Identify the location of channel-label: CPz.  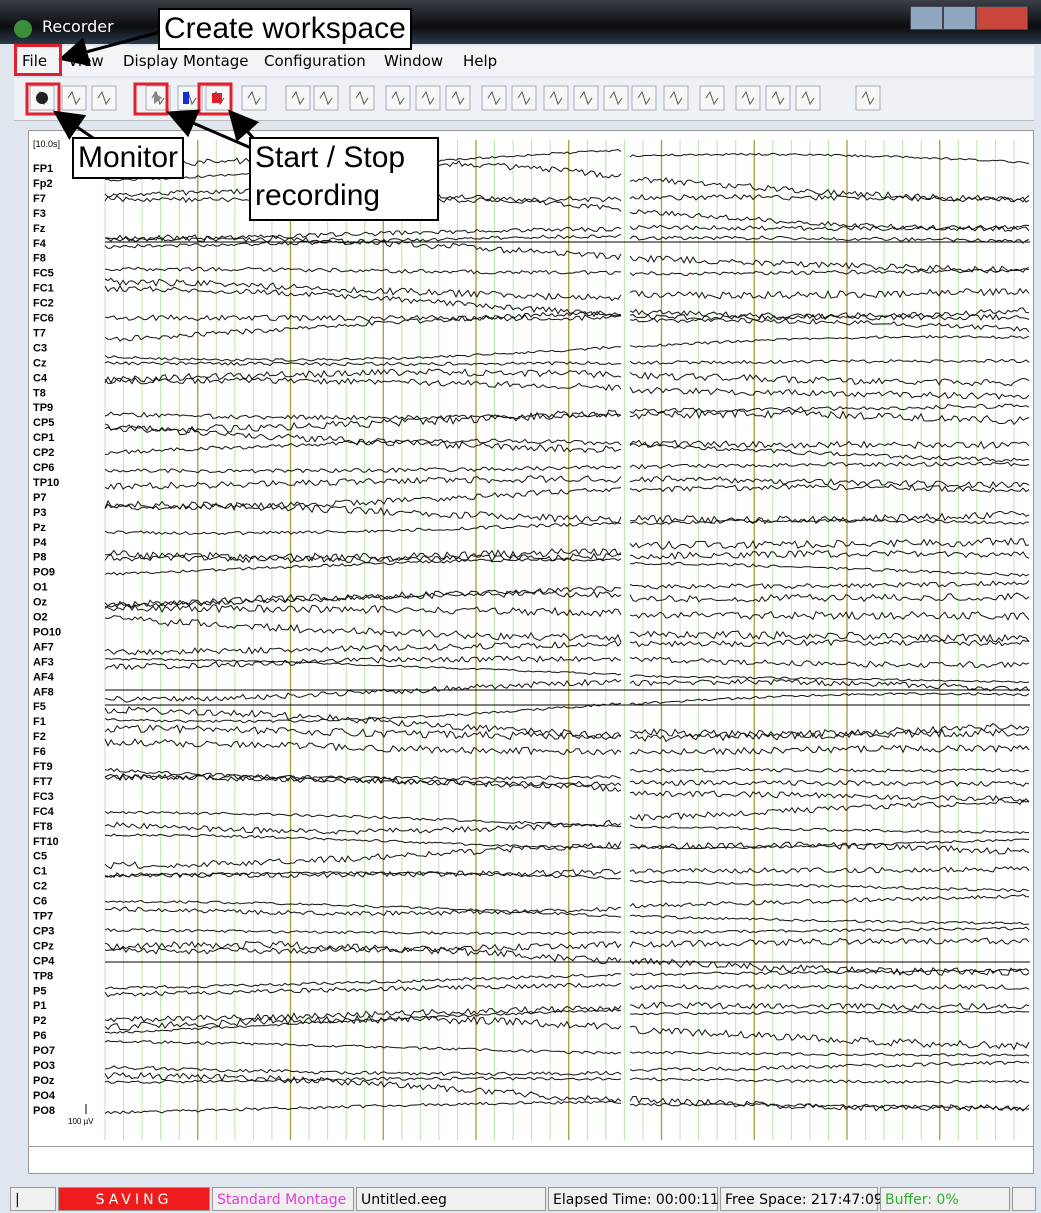
(43, 946).